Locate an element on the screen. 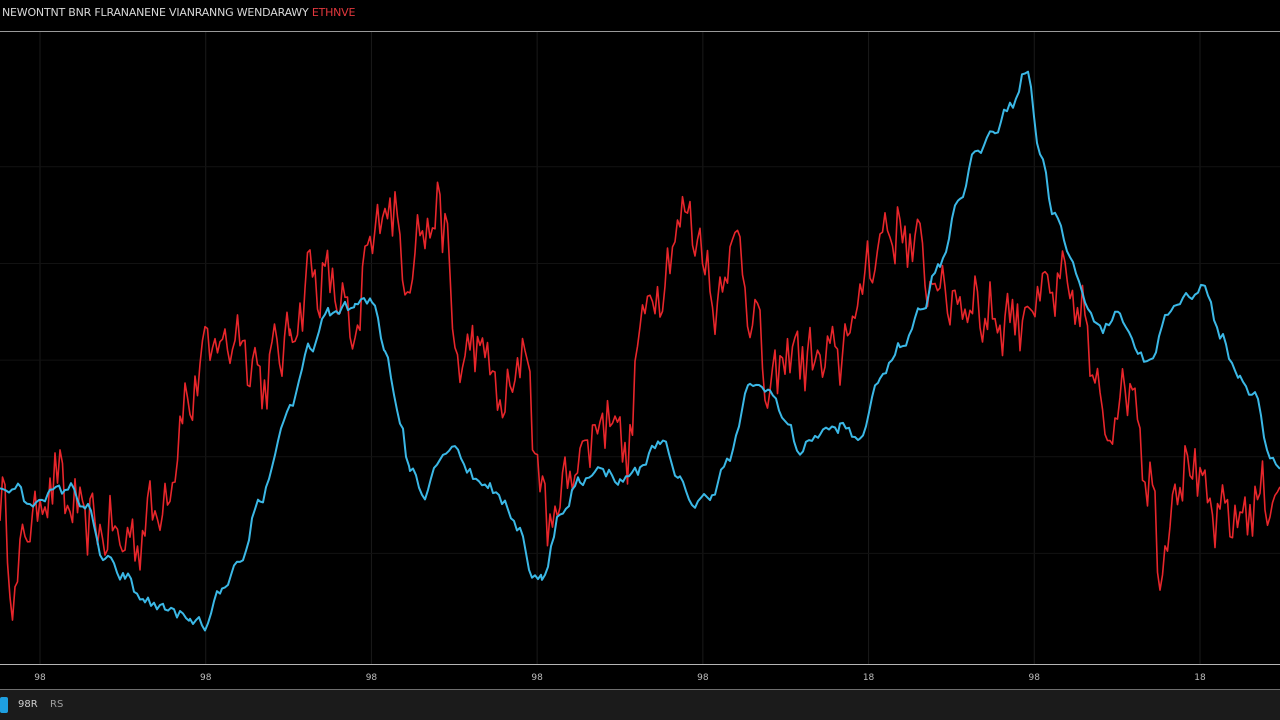 The width and height of the screenshot is (1280, 720). chart-title-accent: ETHNVE is located at coordinates (333, 12).